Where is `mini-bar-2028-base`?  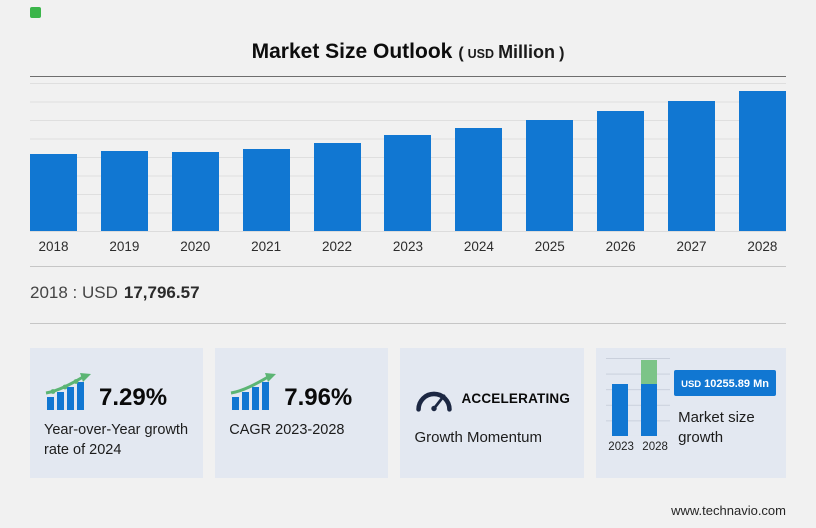 mini-bar-2028-base is located at coordinates (649, 410).